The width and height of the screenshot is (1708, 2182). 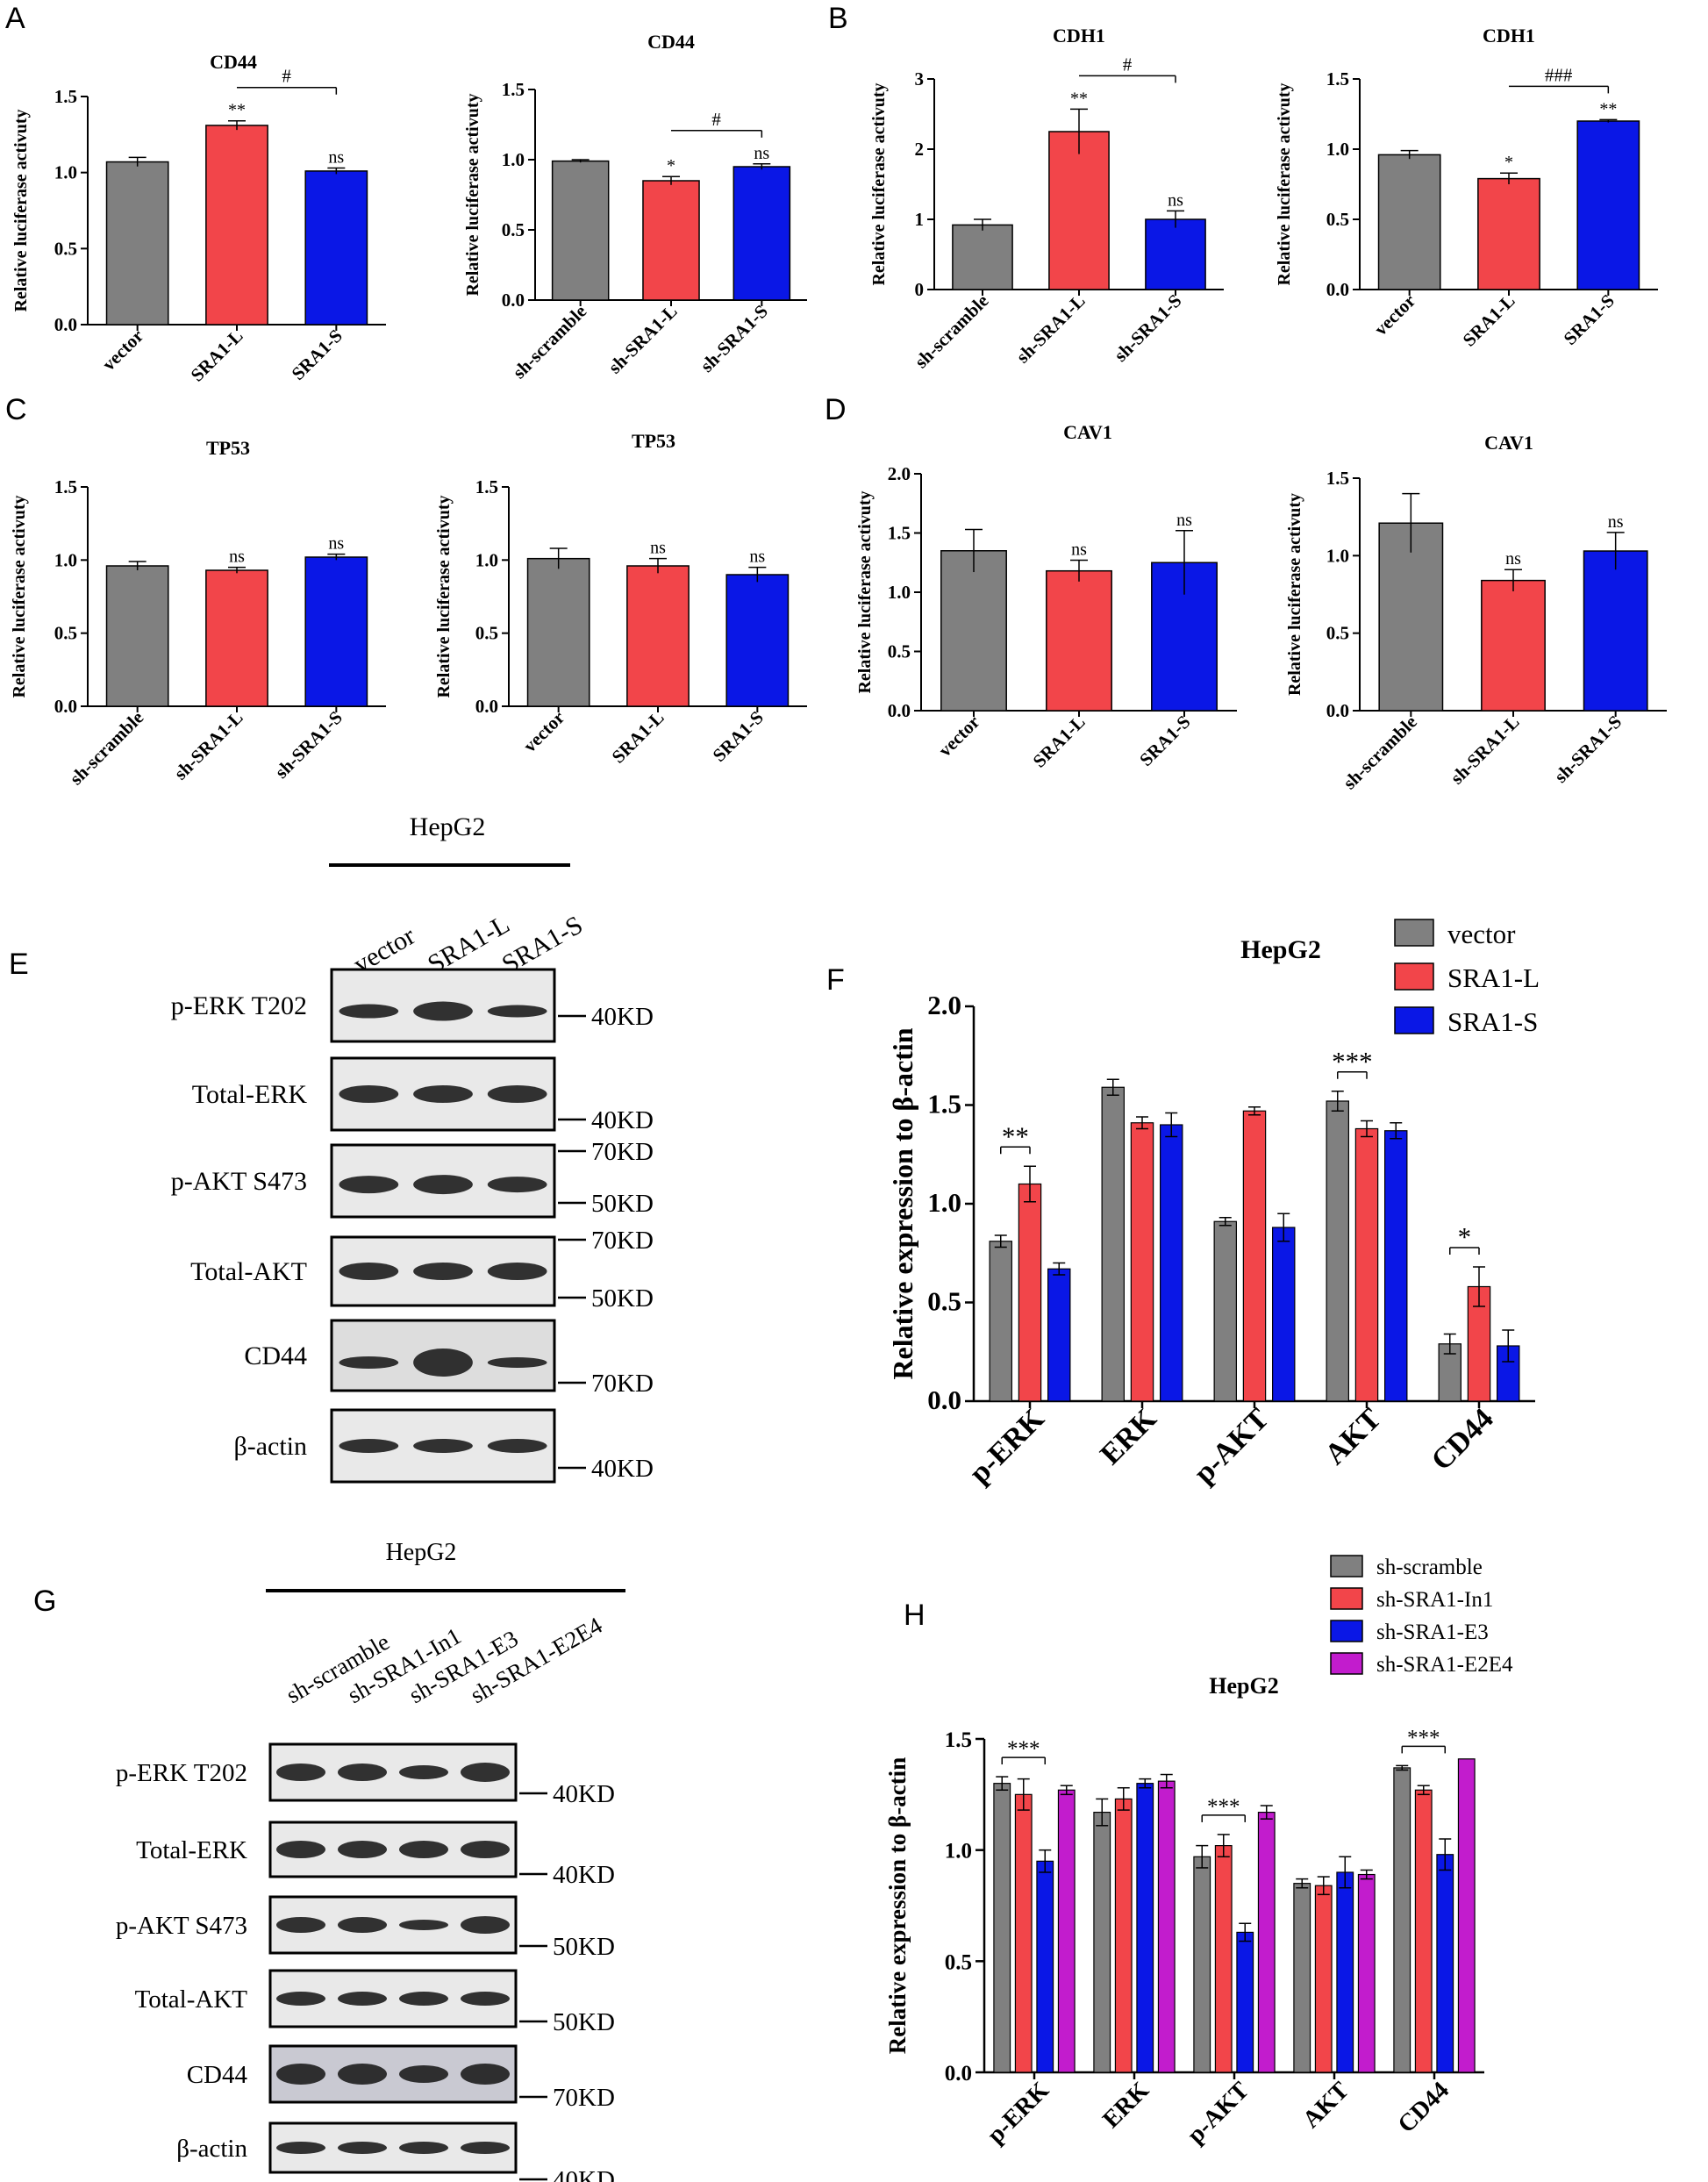 What do you see at coordinates (236, 638) in the screenshot?
I see `bar-sh-SRA1-L` at bounding box center [236, 638].